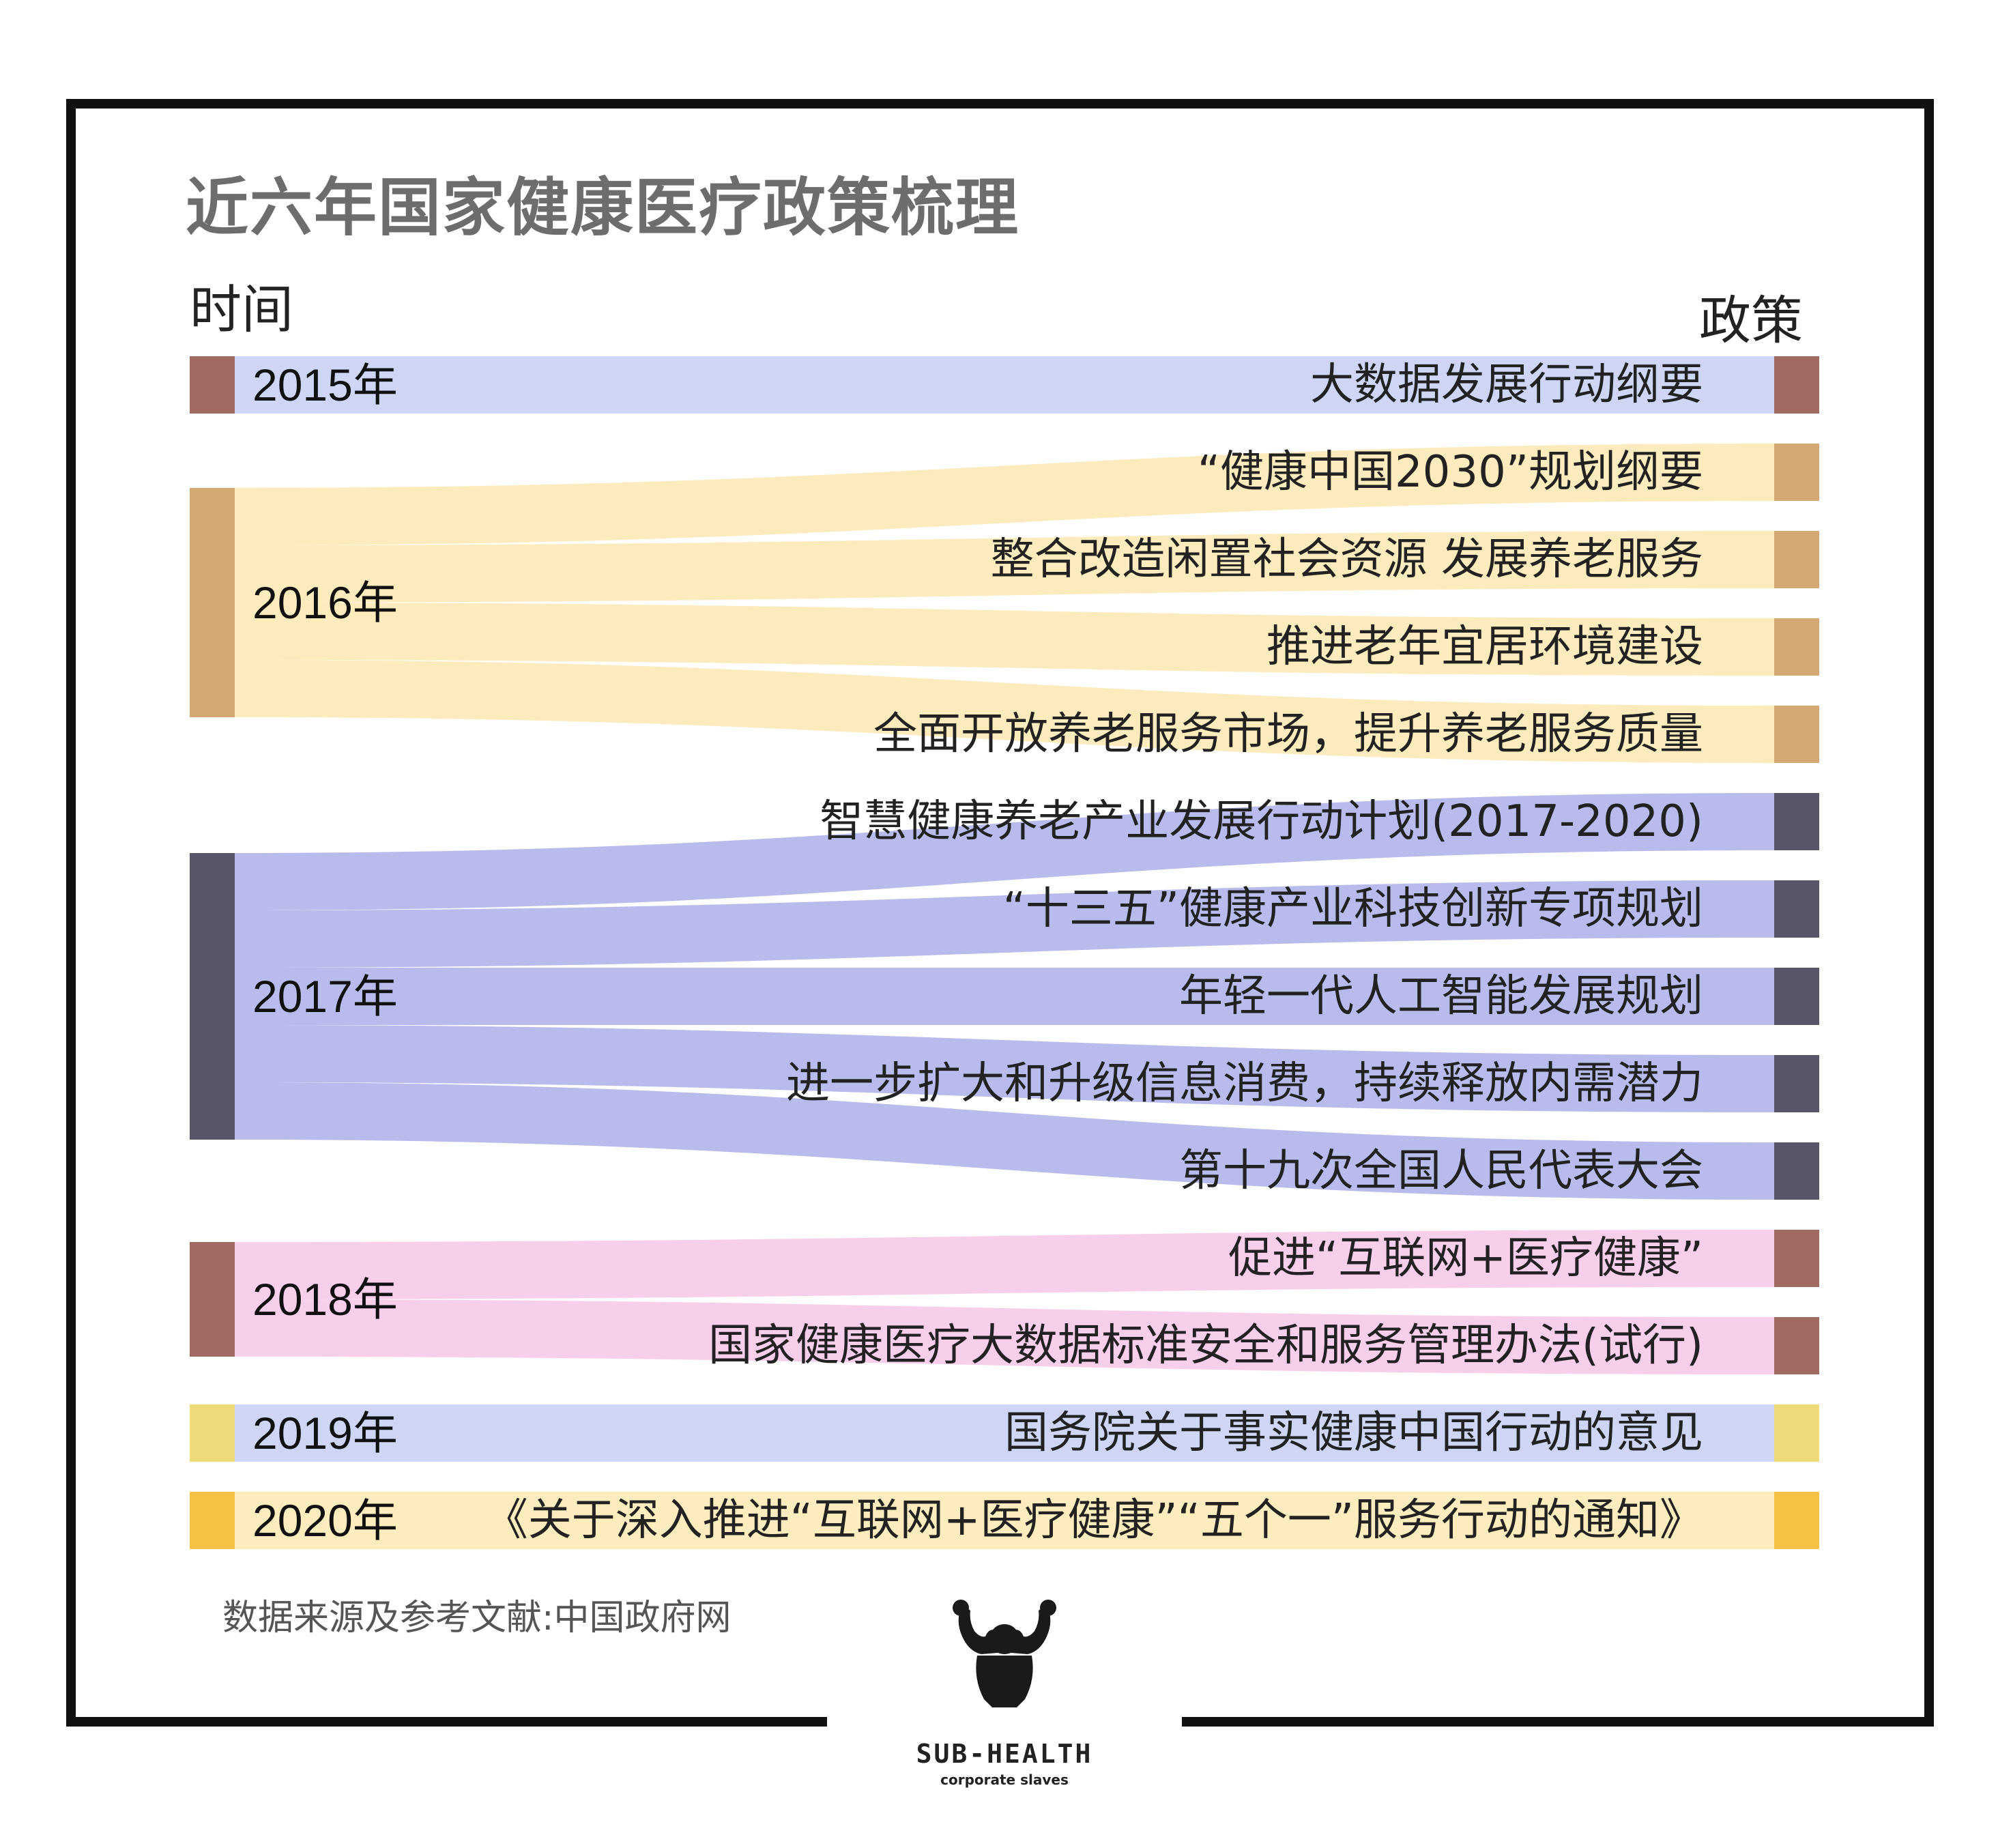  I want to click on year-node-2020, so click(212, 1521).